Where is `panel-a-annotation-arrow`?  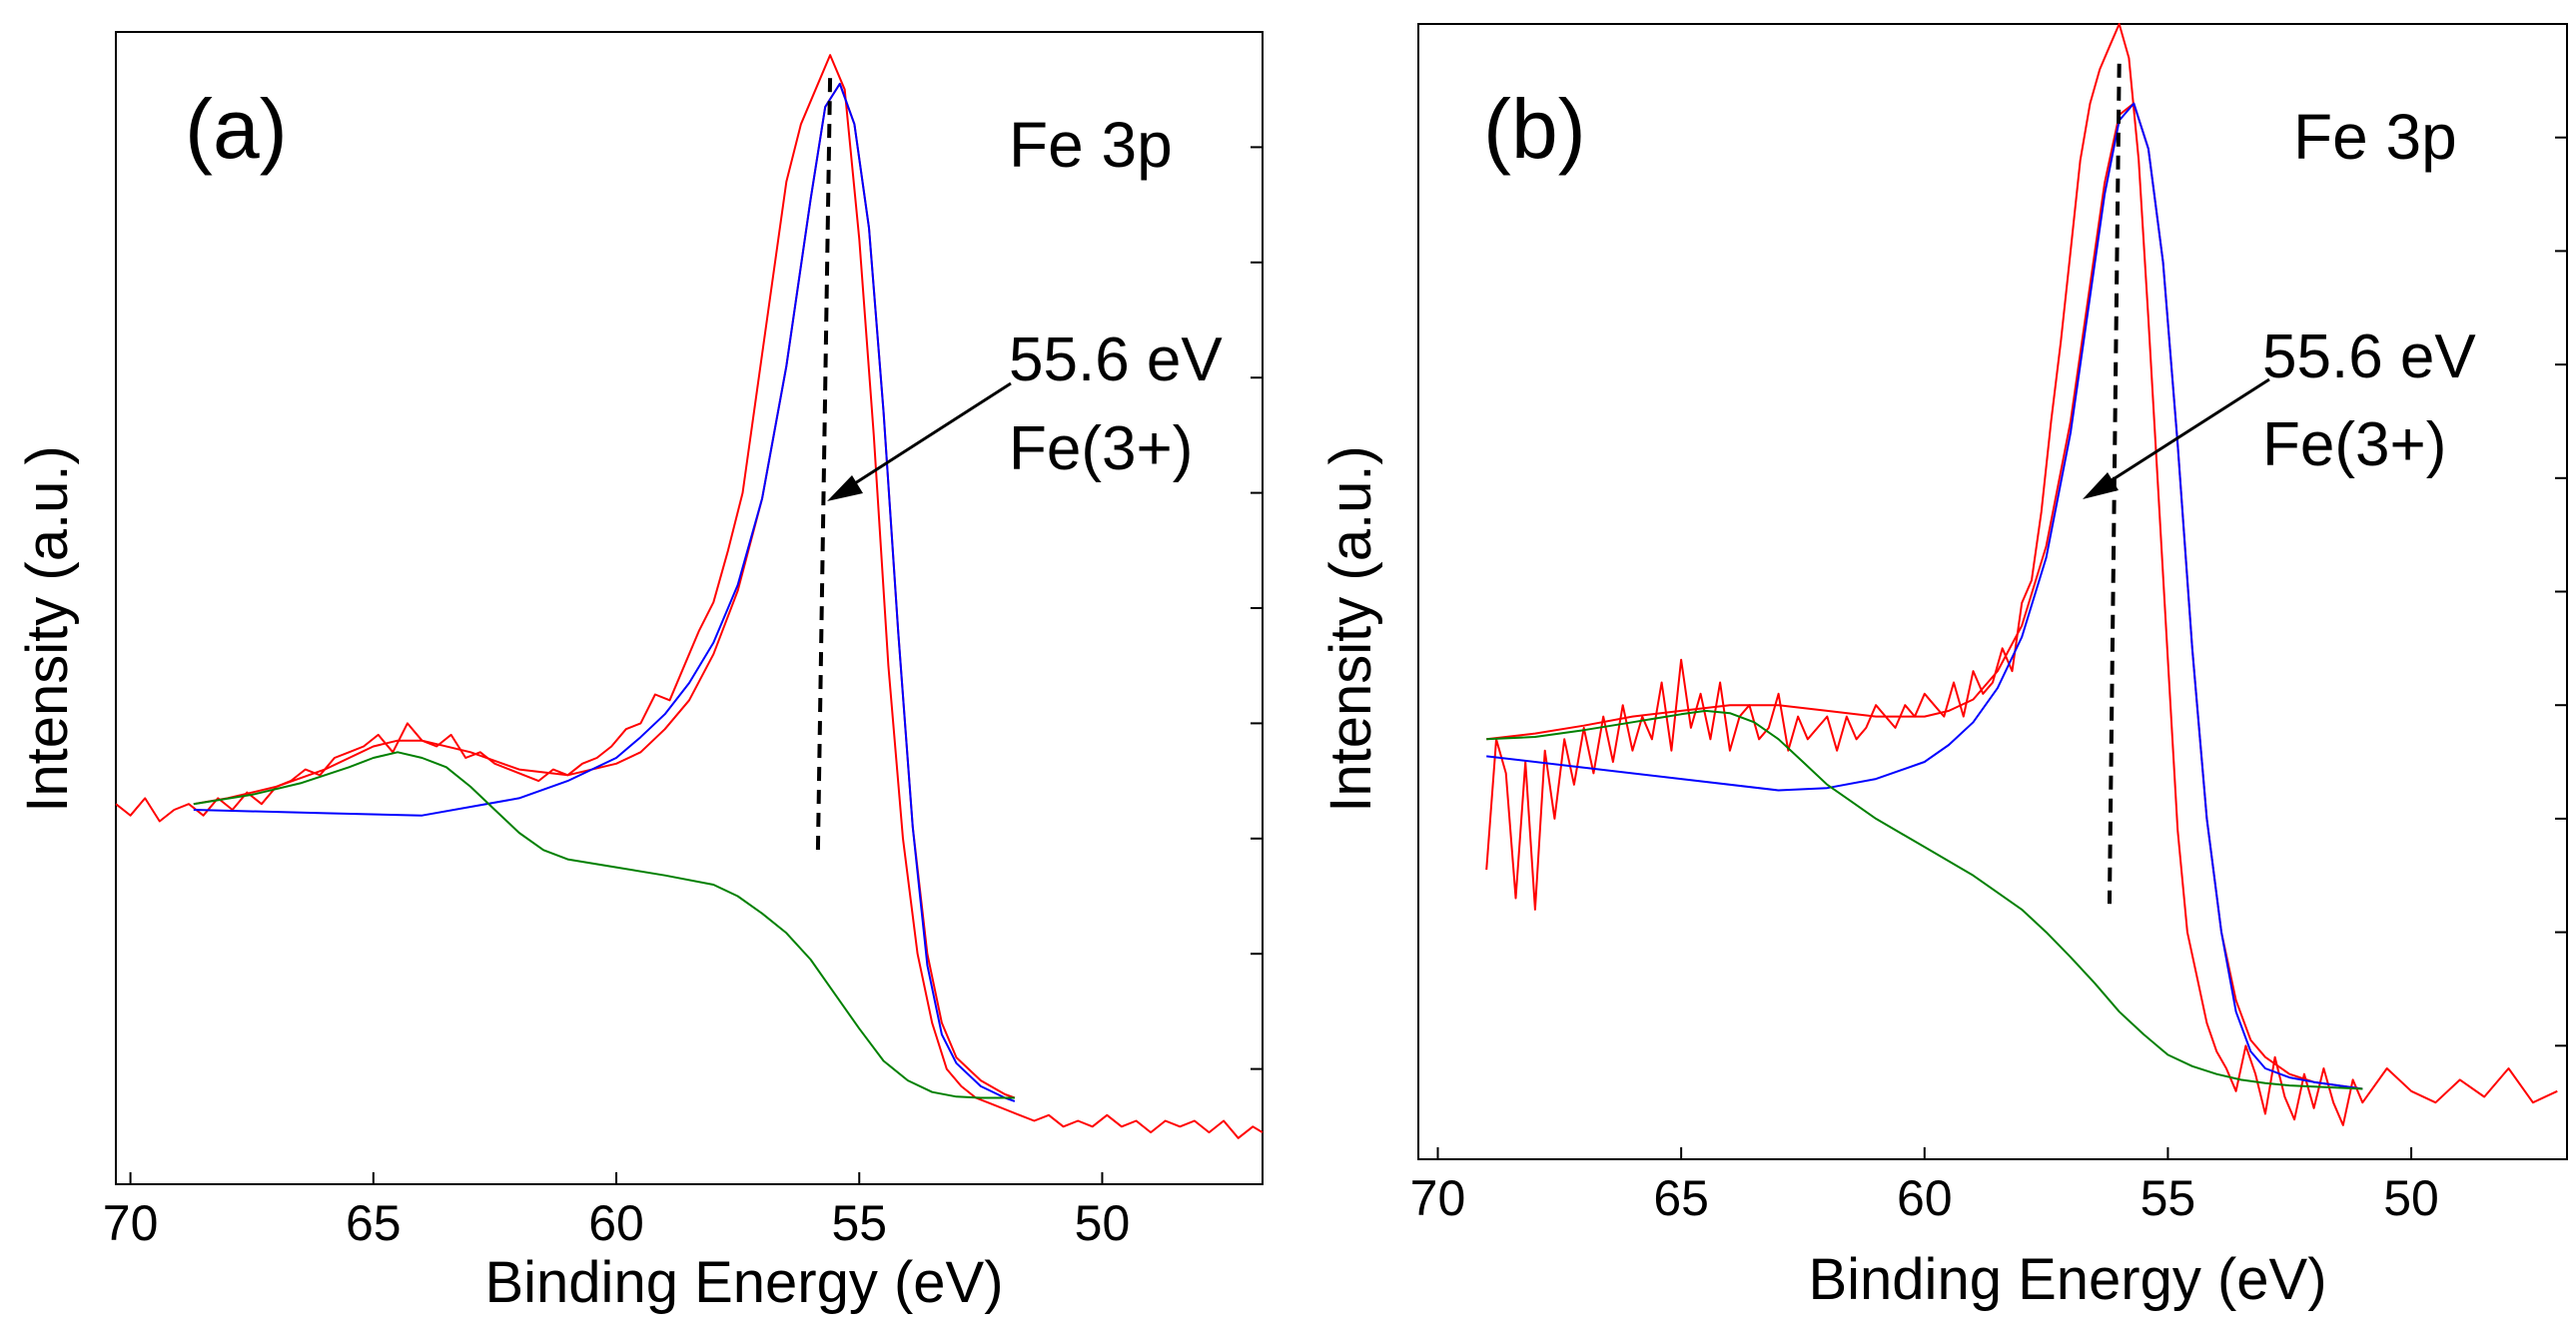
panel-a-annotation-arrow is located at coordinates (926, 437).